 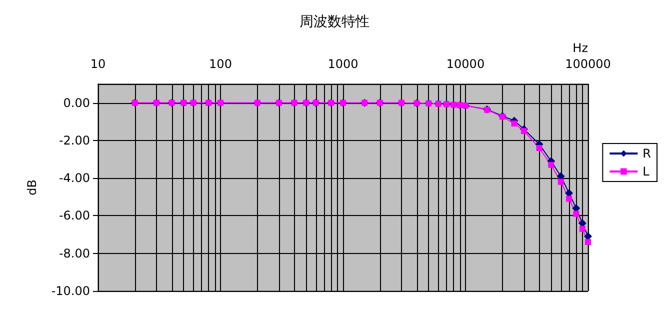 I want to click on y-tick-label: -4.00, so click(x=74, y=178).